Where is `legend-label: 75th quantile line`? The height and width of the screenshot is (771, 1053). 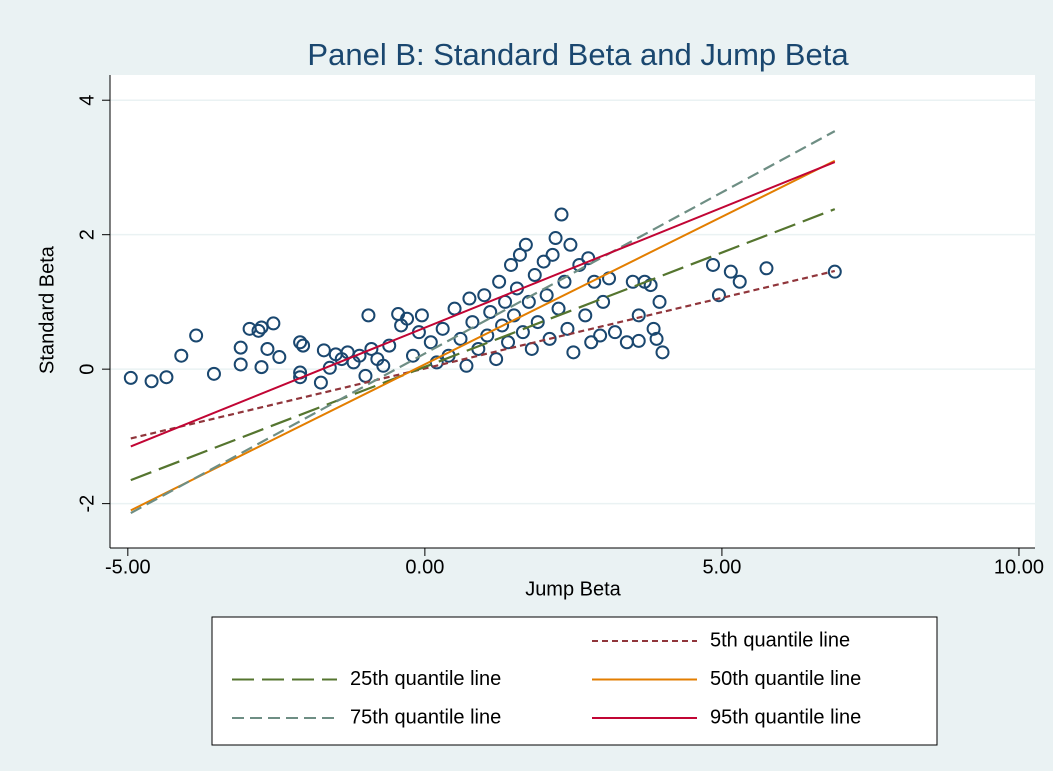
legend-label: 75th quantile line is located at coordinates (425, 717).